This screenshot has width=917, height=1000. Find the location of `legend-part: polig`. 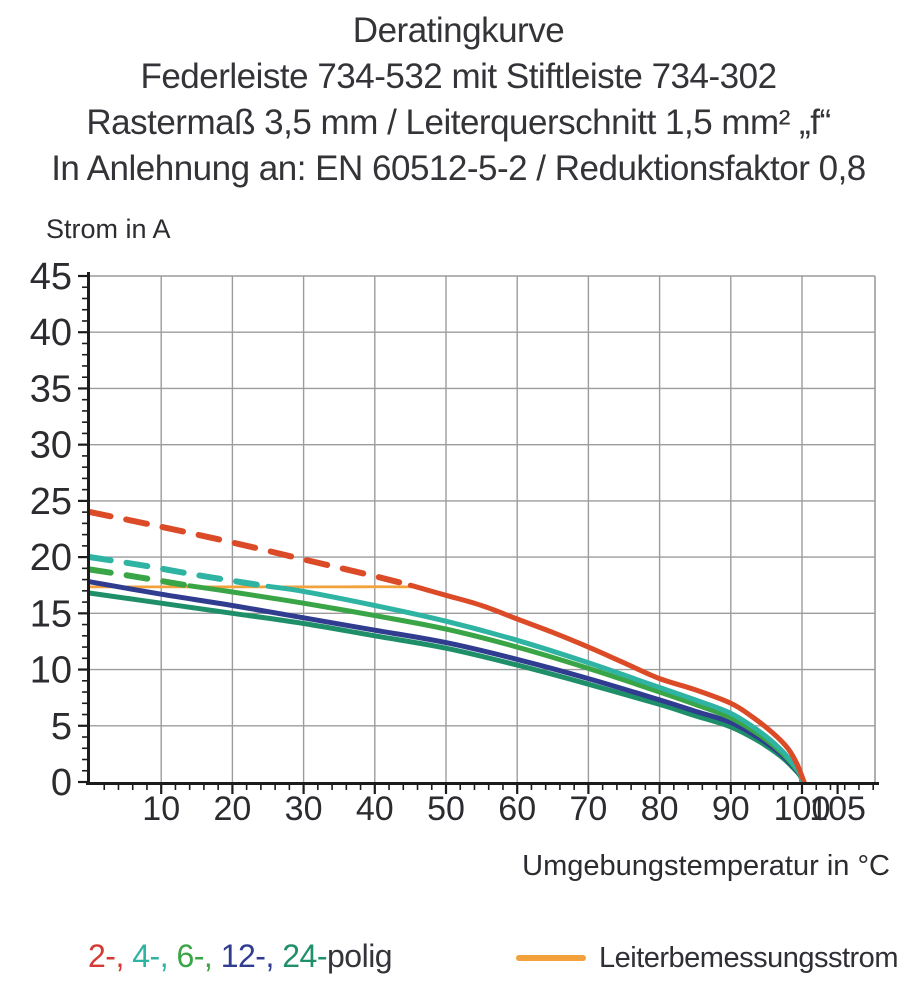

legend-part: polig is located at coordinates (359, 956).